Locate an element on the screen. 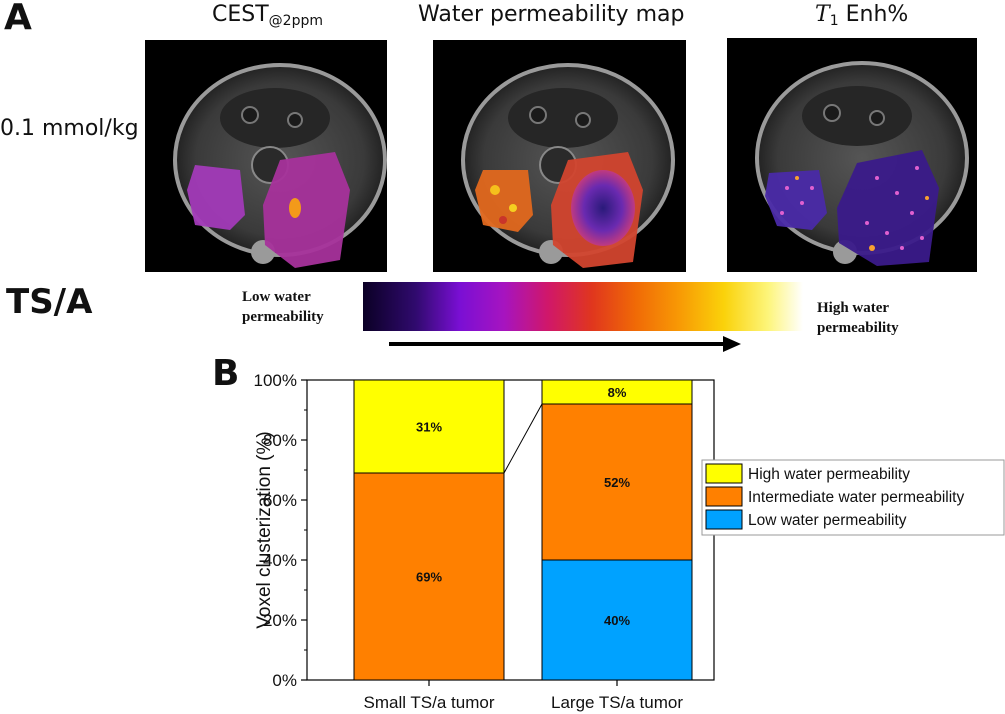  bar-data-label: 69% is located at coordinates (429, 577).